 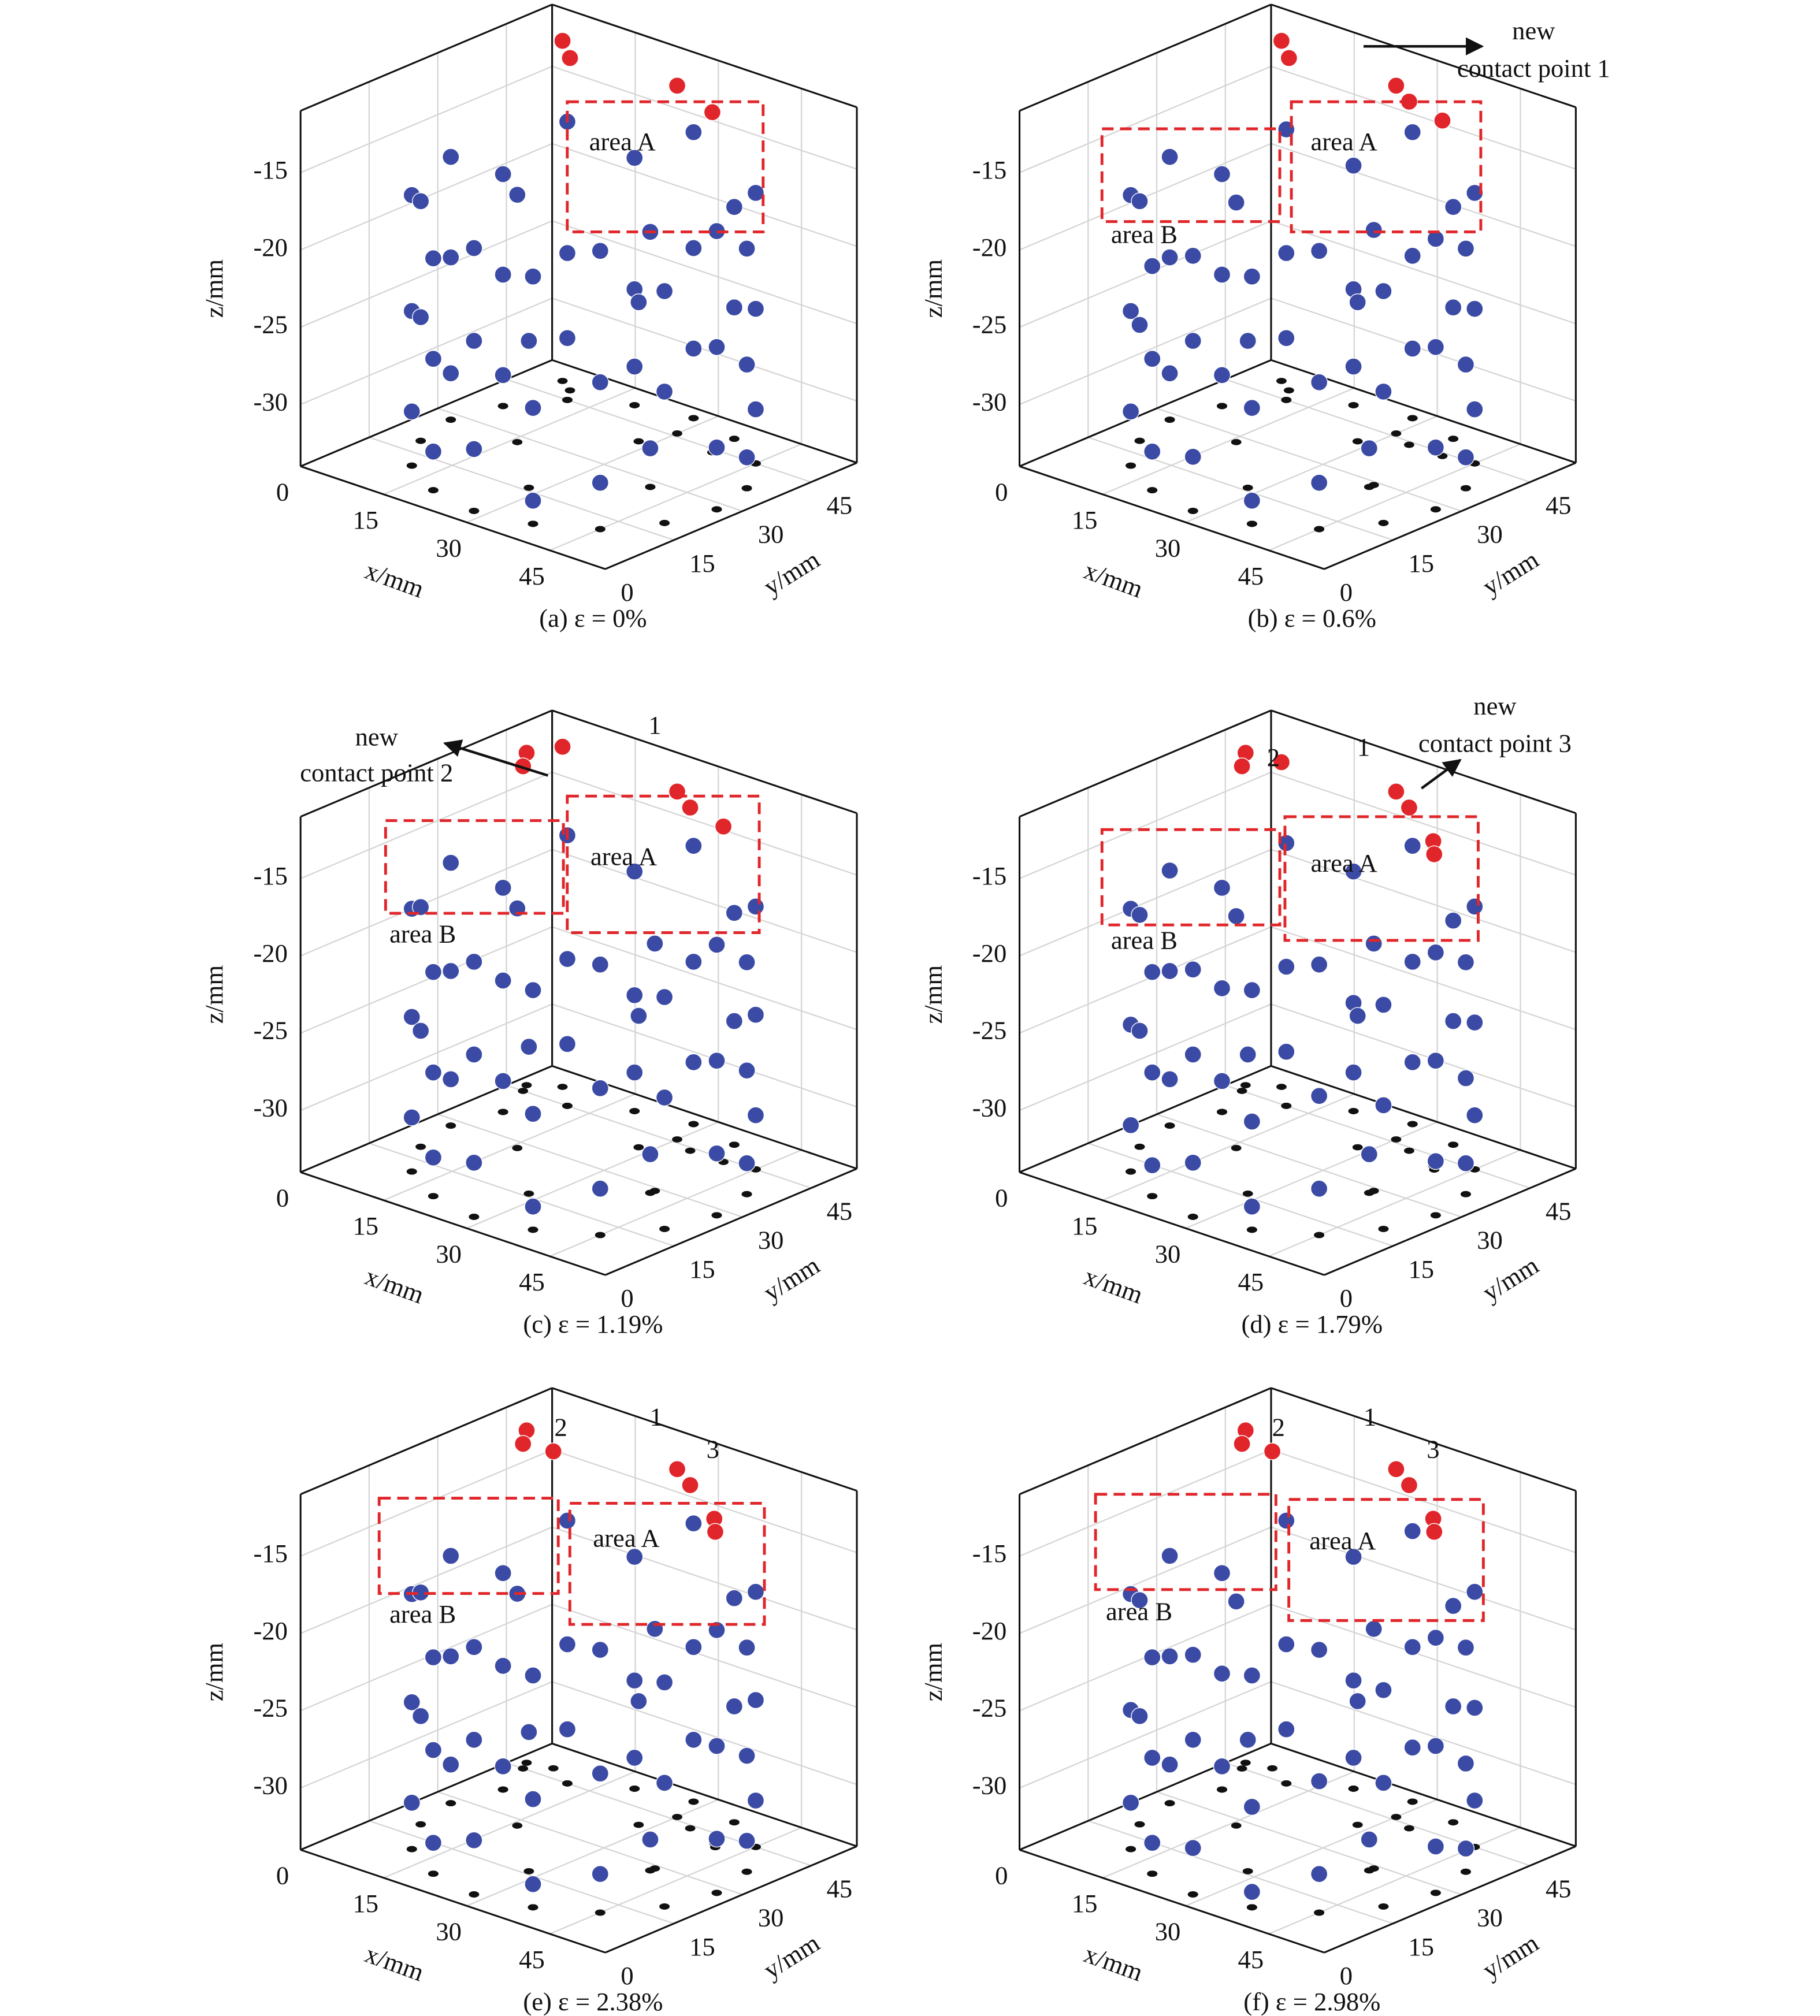 I want to click on y-tick-label: 30, so click(x=771, y=1240).